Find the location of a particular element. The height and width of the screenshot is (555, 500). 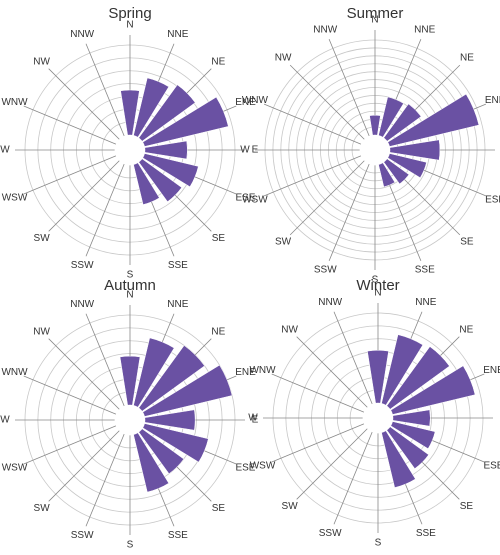

direction-label: E is located at coordinates (255, 420).